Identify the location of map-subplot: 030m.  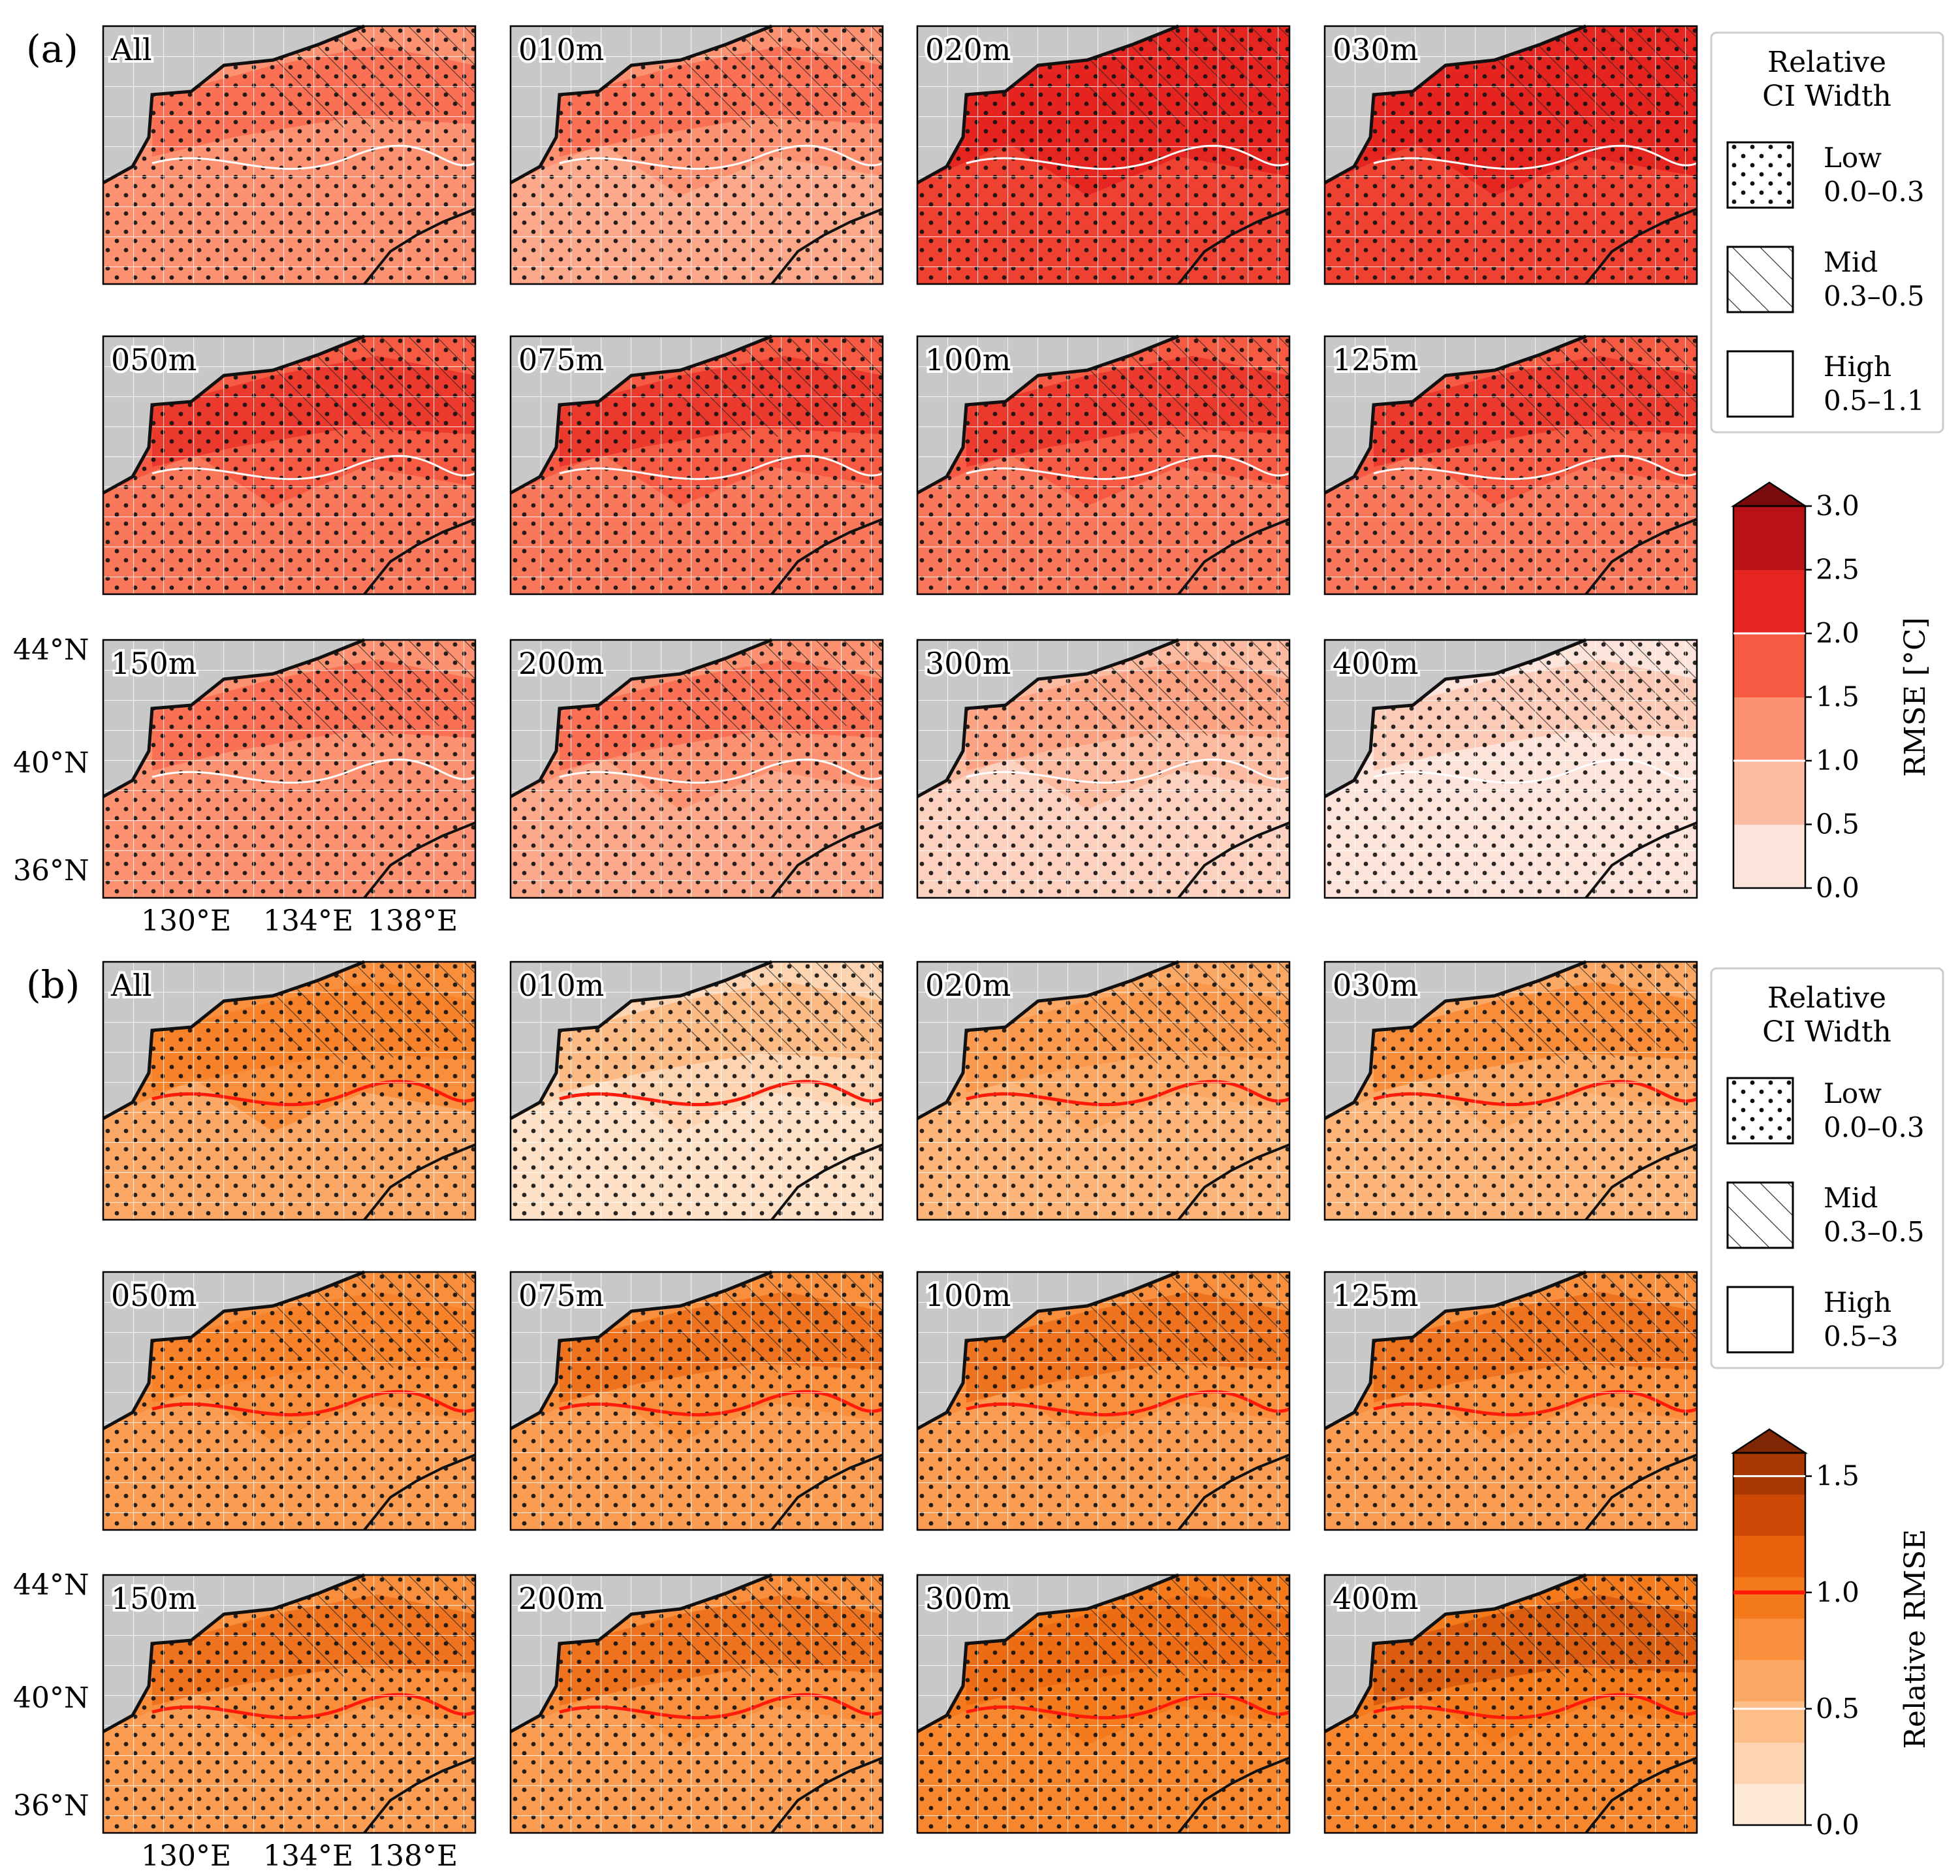
(1510, 1090).